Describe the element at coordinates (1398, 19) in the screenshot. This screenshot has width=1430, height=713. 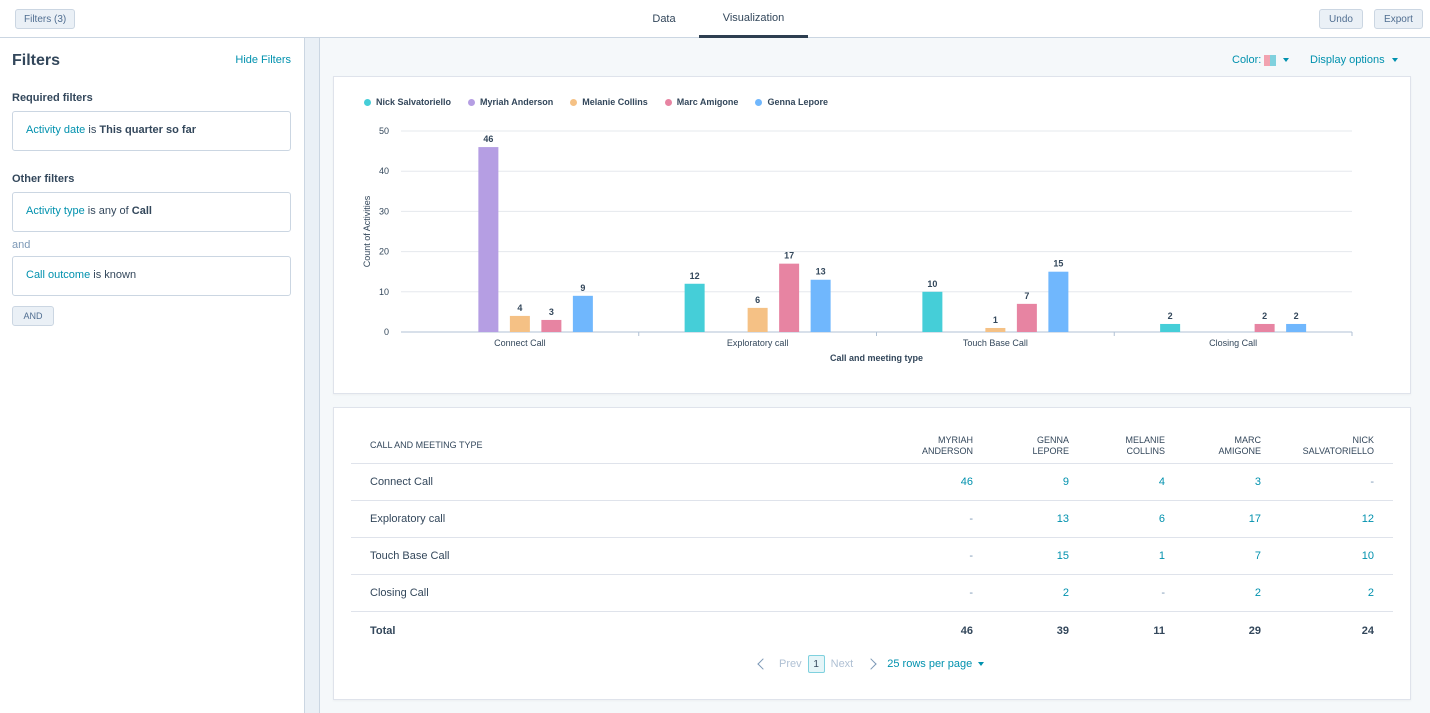
I see `export-button: Export` at that location.